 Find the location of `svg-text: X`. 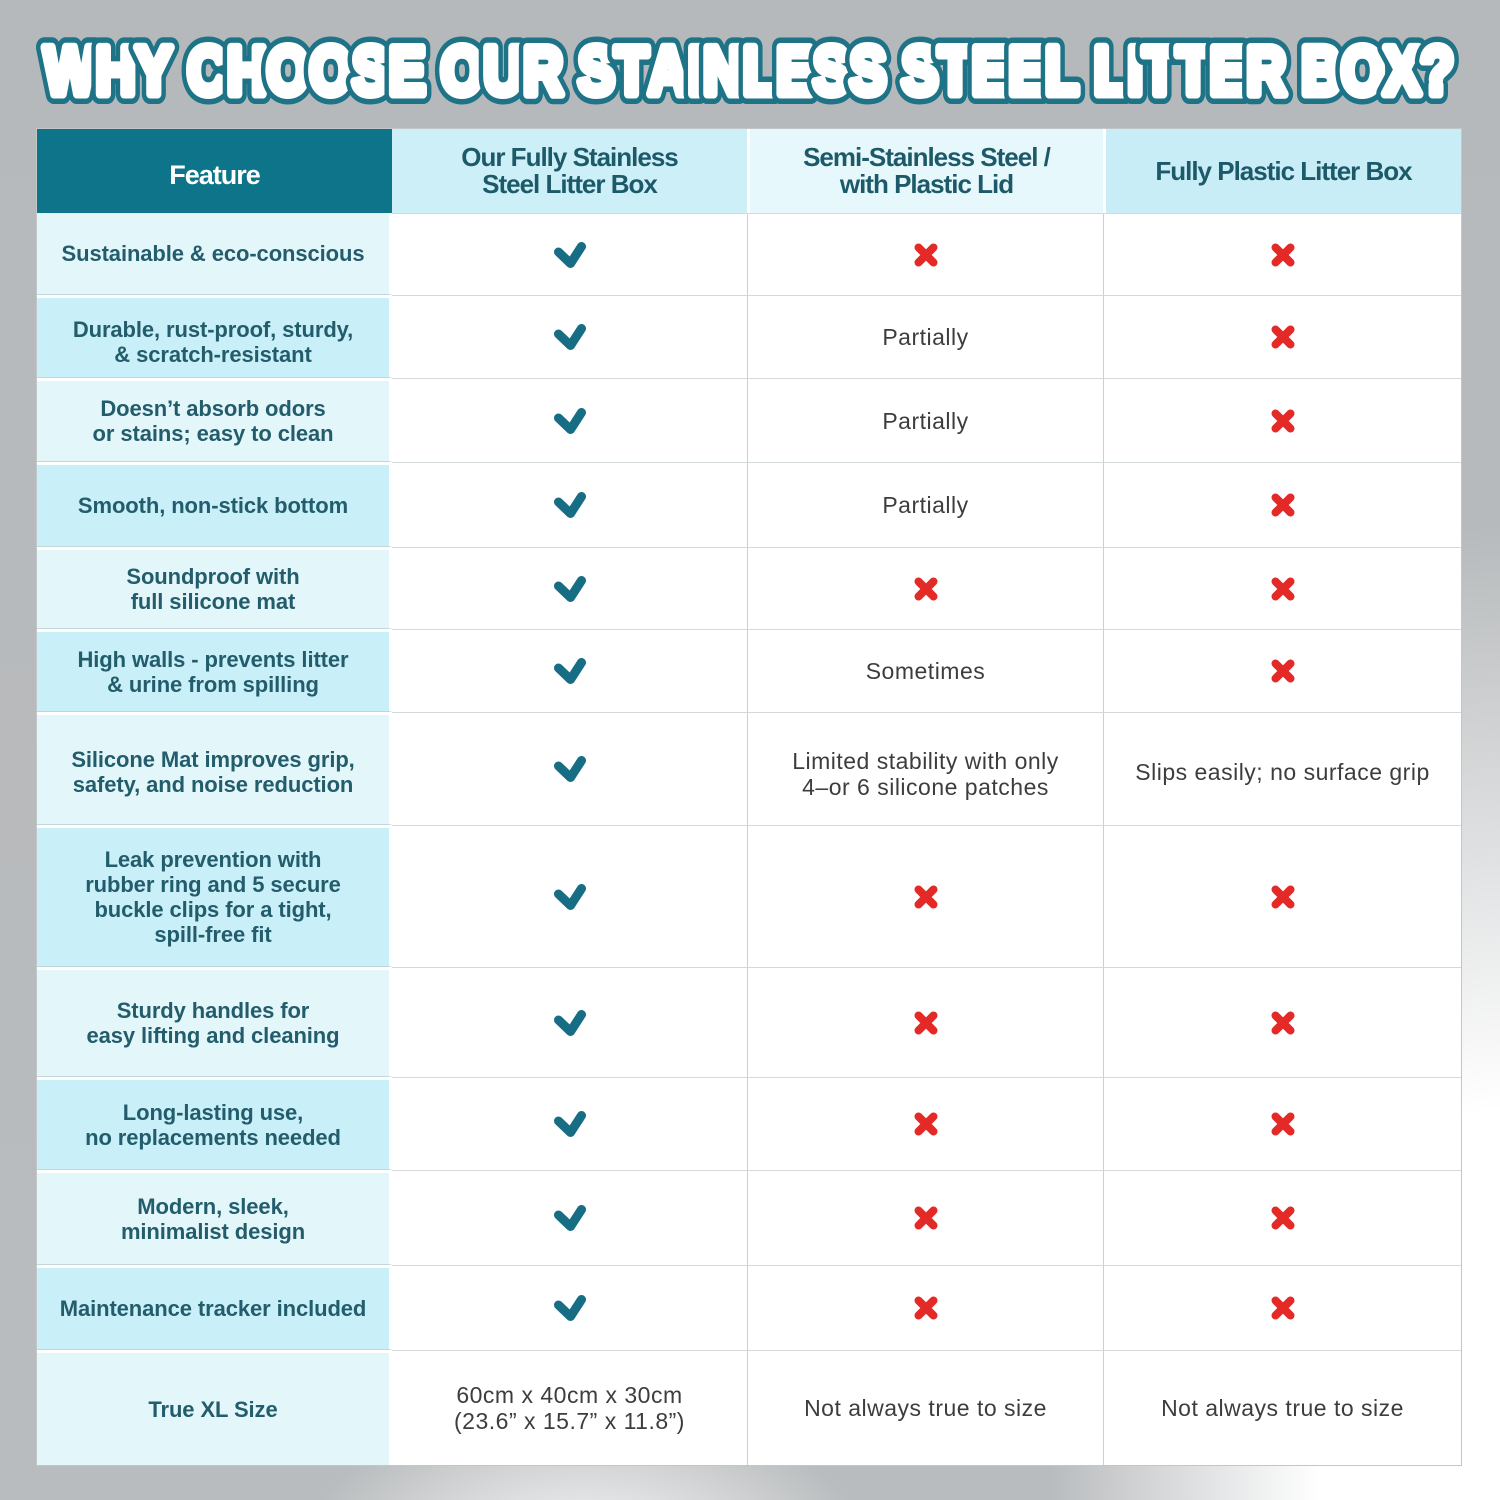

svg-text: X is located at coordinates (1402, 71).